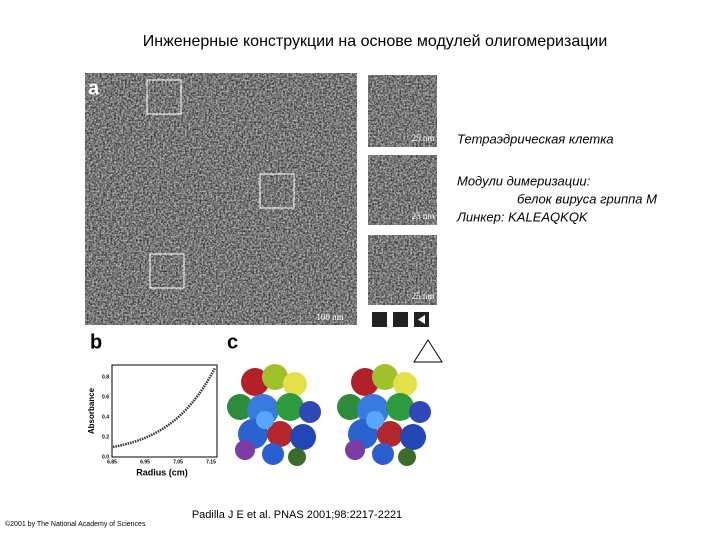 The height and width of the screenshot is (540, 720). What do you see at coordinates (105, 377) in the screenshot?
I see `y-tick-label: 0.8` at bounding box center [105, 377].